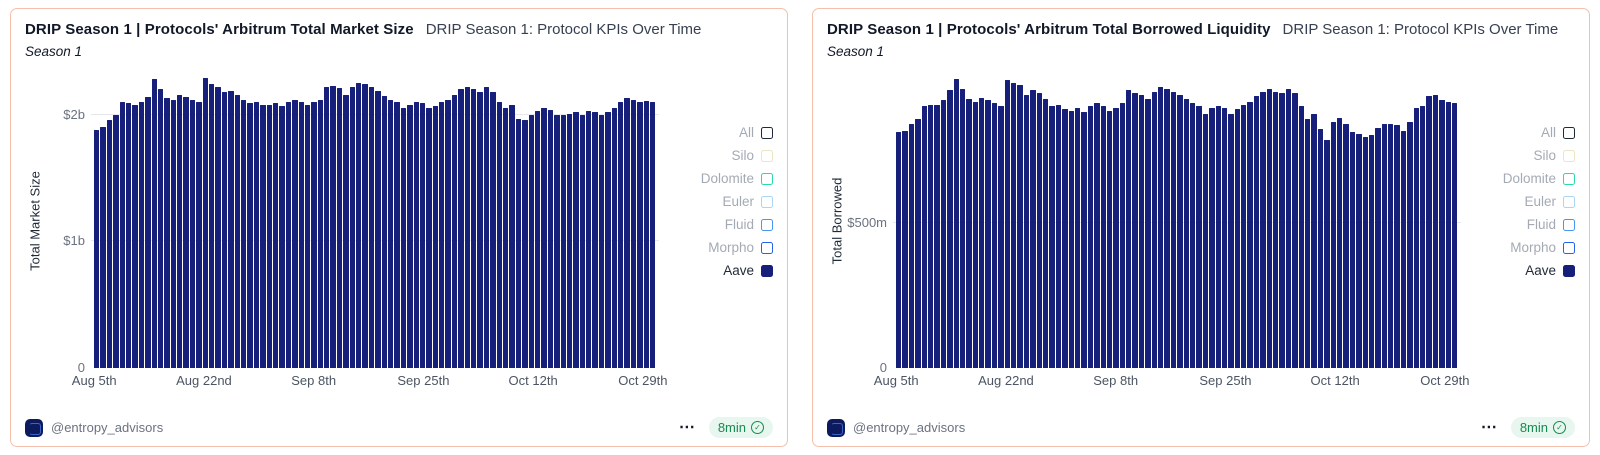  Describe the element at coordinates (731, 427) in the screenshot. I see `refresh-time: 8min` at that location.